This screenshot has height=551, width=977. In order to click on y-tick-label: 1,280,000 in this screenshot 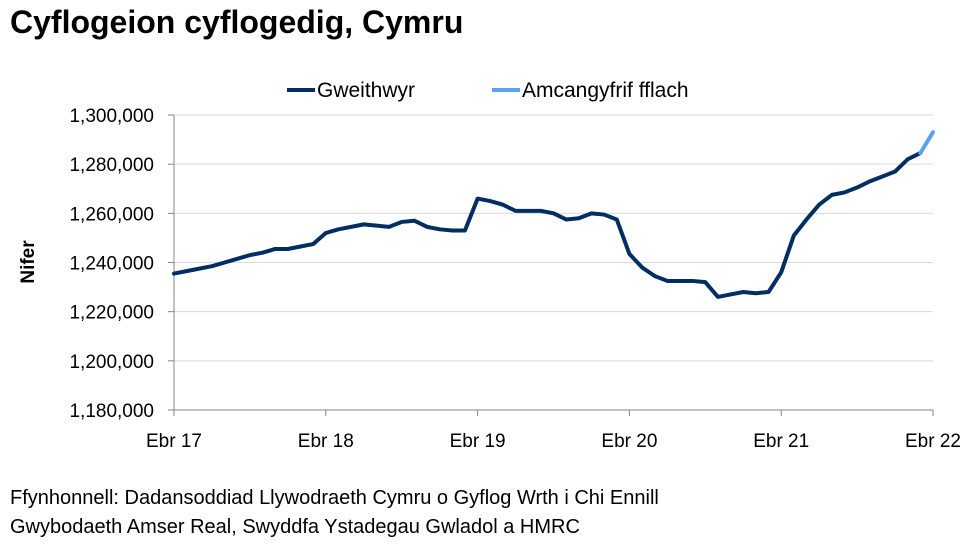, I will do `click(111, 165)`.